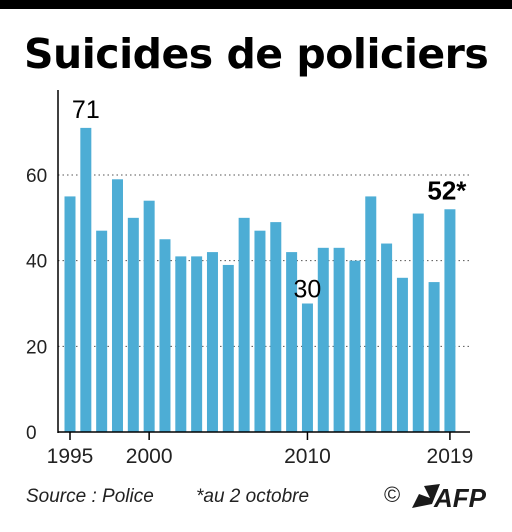  What do you see at coordinates (70, 456) in the screenshot?
I see `x-tick-label: 1995` at bounding box center [70, 456].